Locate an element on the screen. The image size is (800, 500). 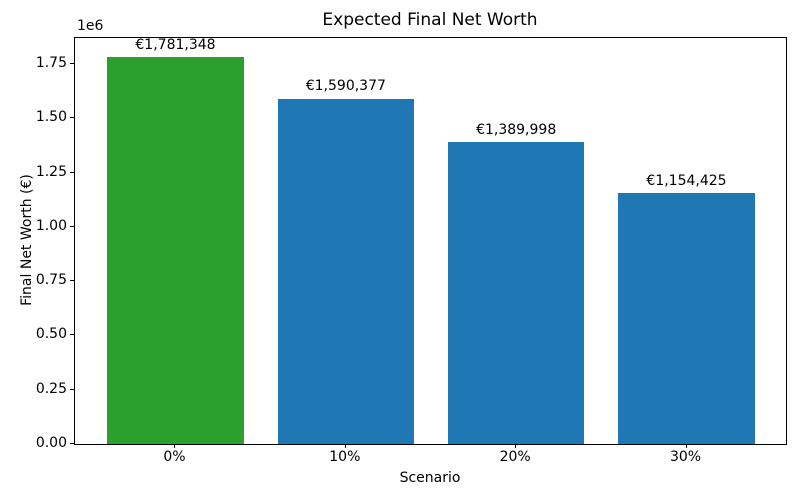
bar-10% is located at coordinates (345, 271).